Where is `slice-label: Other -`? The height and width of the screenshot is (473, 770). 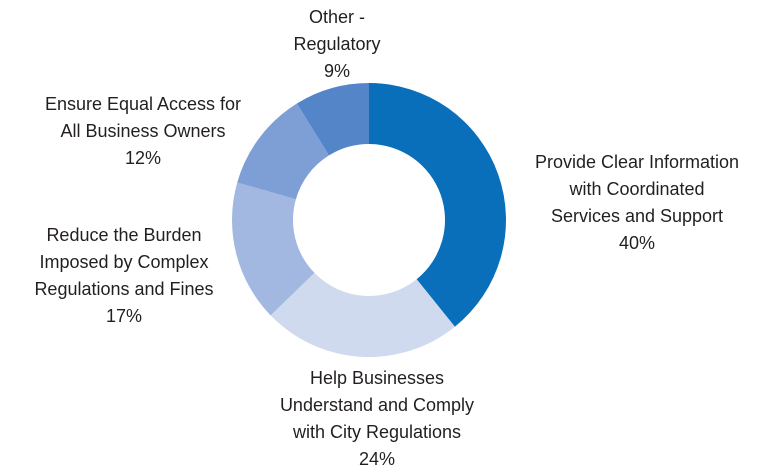 slice-label: Other - is located at coordinates (337, 17).